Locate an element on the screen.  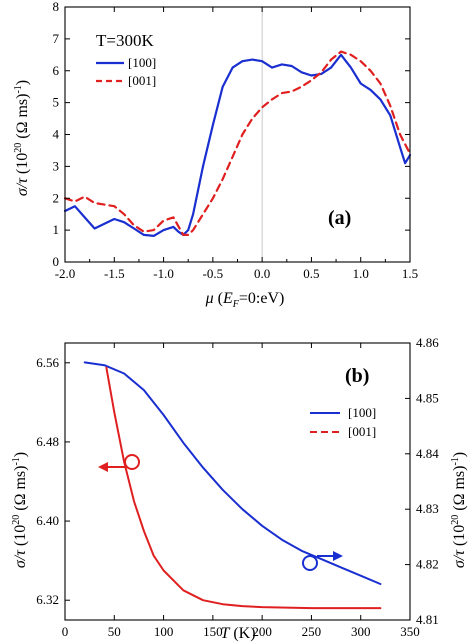
y-tick-label-b-left: 6.40 is located at coordinates (47, 520).